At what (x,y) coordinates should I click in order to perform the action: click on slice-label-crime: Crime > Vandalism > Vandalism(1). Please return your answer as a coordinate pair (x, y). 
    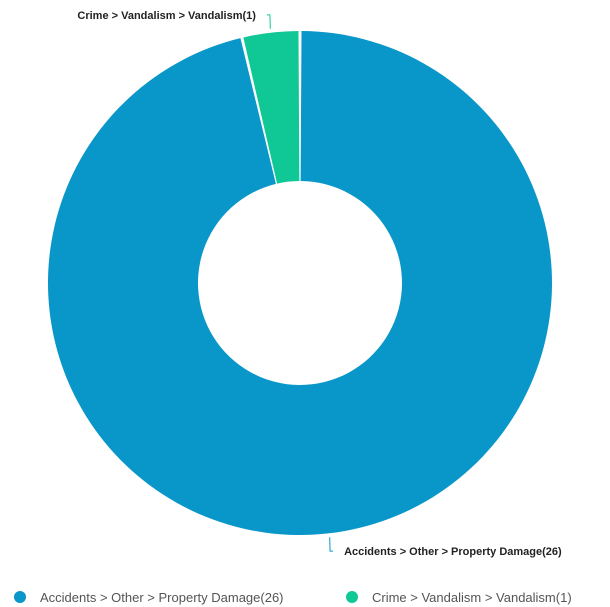
    Looking at the image, I should click on (166, 16).